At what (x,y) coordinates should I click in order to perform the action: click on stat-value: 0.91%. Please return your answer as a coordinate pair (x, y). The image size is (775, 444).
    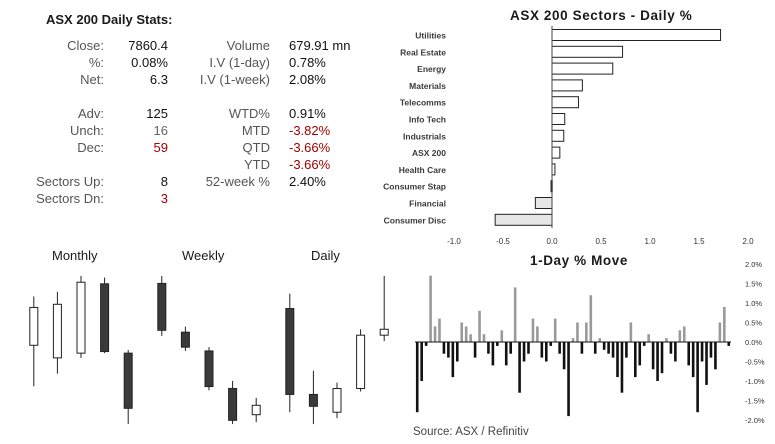
    Looking at the image, I should click on (307, 113).